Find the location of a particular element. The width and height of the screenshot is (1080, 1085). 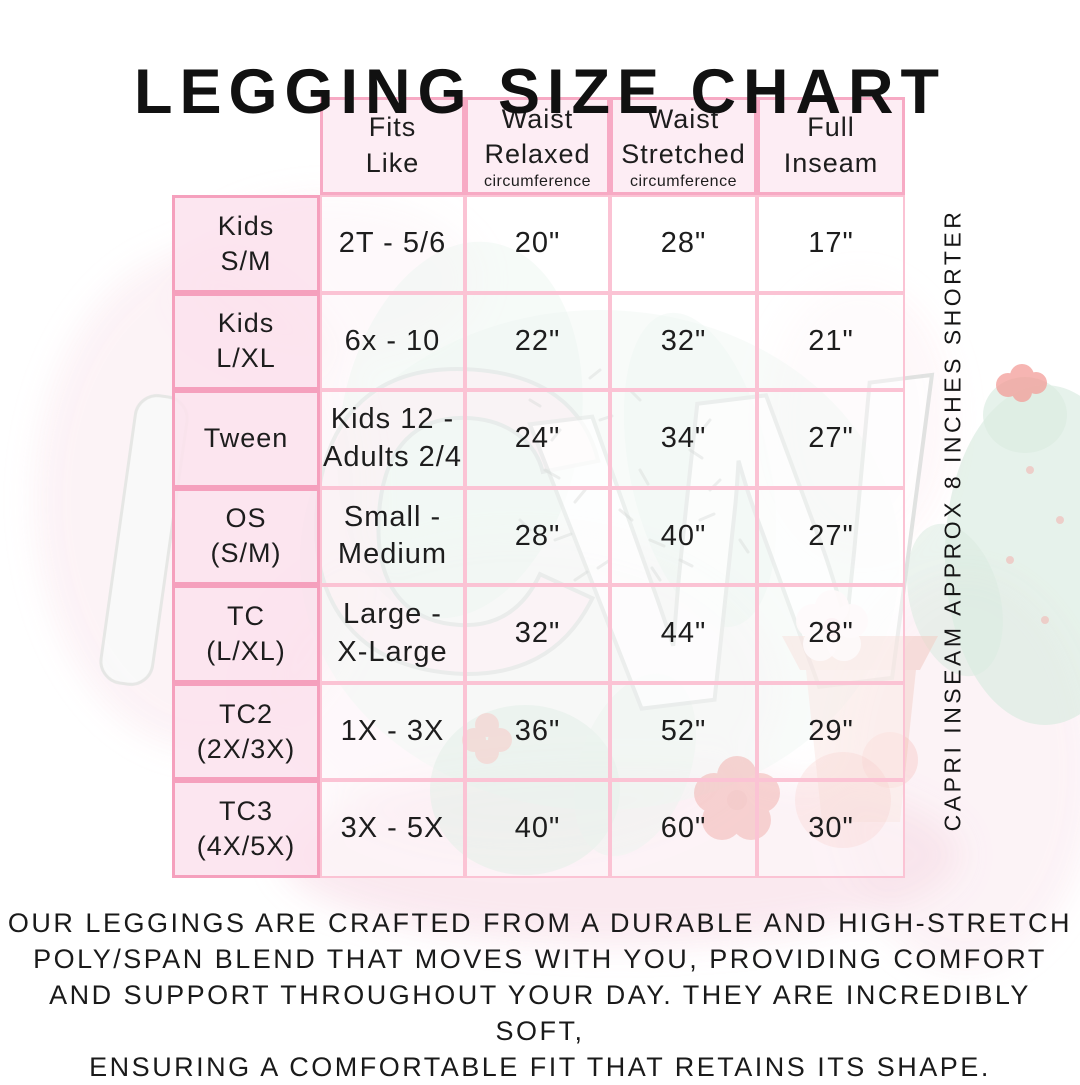

cell-kids-lxl-full-inseam: 21" is located at coordinates (831, 341).